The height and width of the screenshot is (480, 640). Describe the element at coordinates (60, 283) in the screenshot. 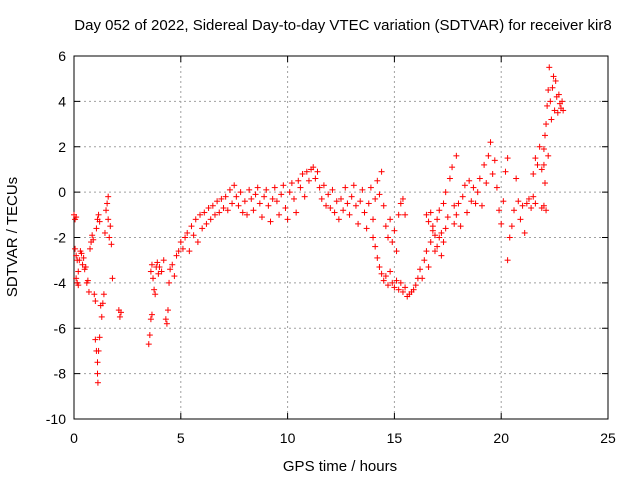

I see `y-tick-label: -4` at that location.